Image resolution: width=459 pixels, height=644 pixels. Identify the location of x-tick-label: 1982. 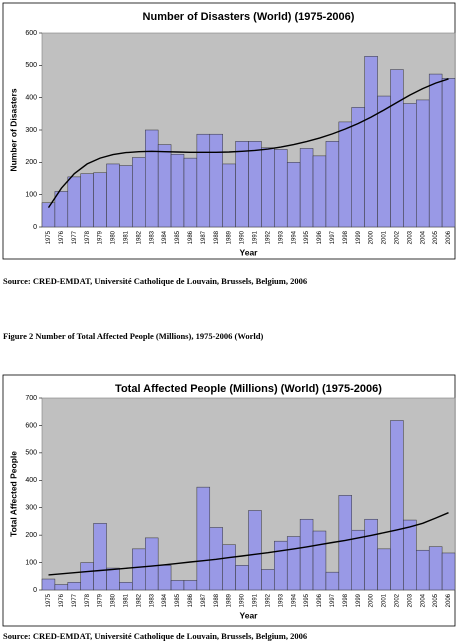
(139, 600).